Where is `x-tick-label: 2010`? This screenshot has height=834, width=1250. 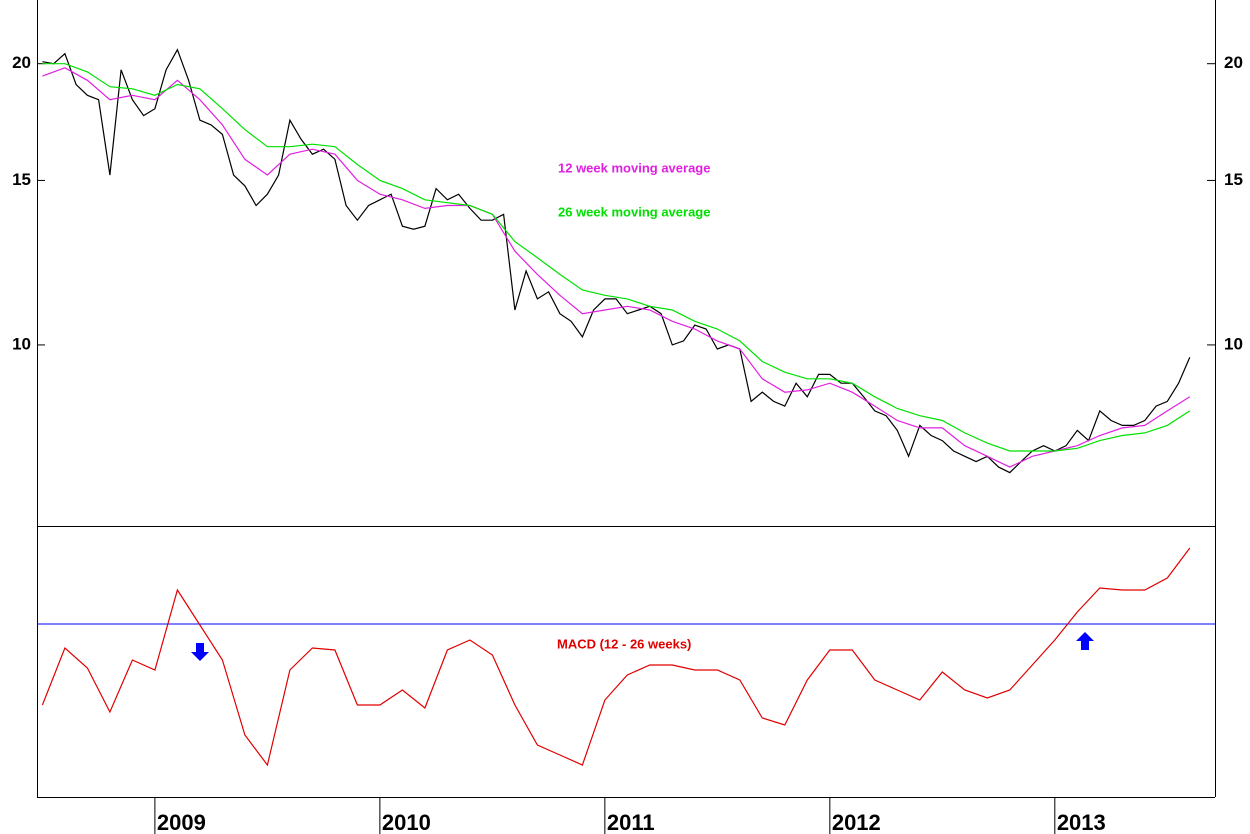 x-tick-label: 2010 is located at coordinates (406, 822).